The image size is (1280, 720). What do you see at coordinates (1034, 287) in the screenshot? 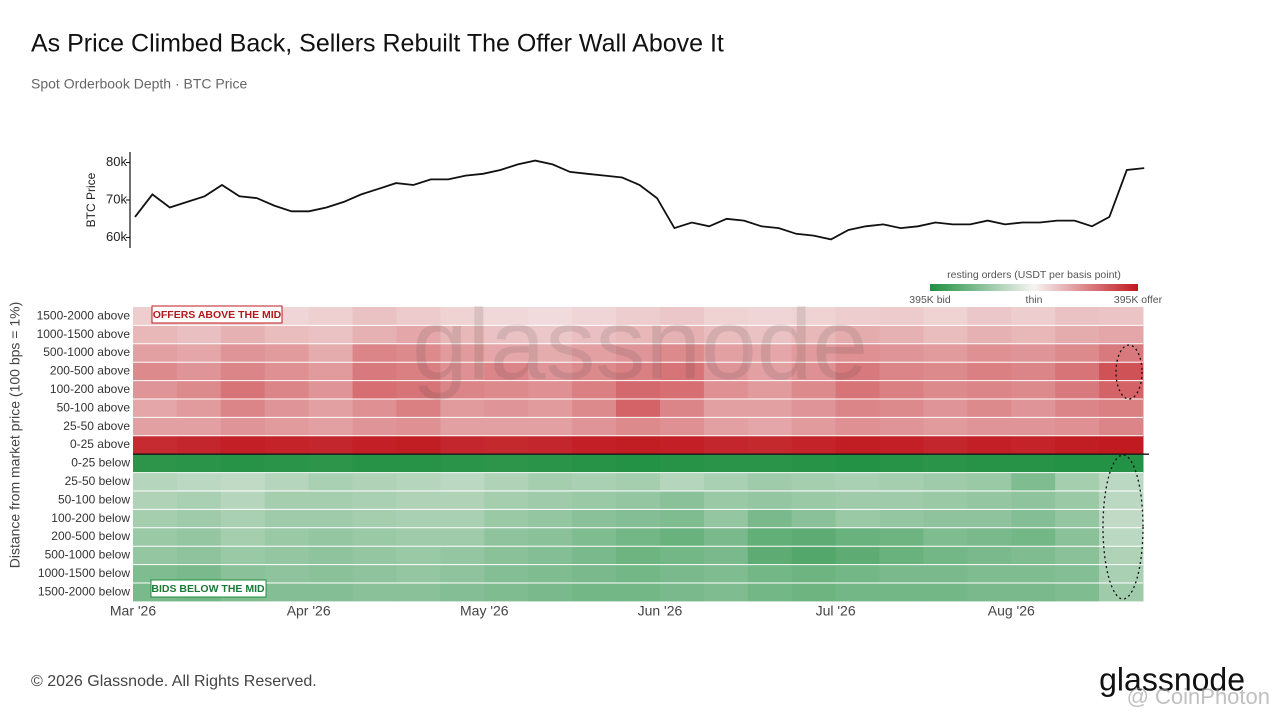
I see `colorbar` at bounding box center [1034, 287].